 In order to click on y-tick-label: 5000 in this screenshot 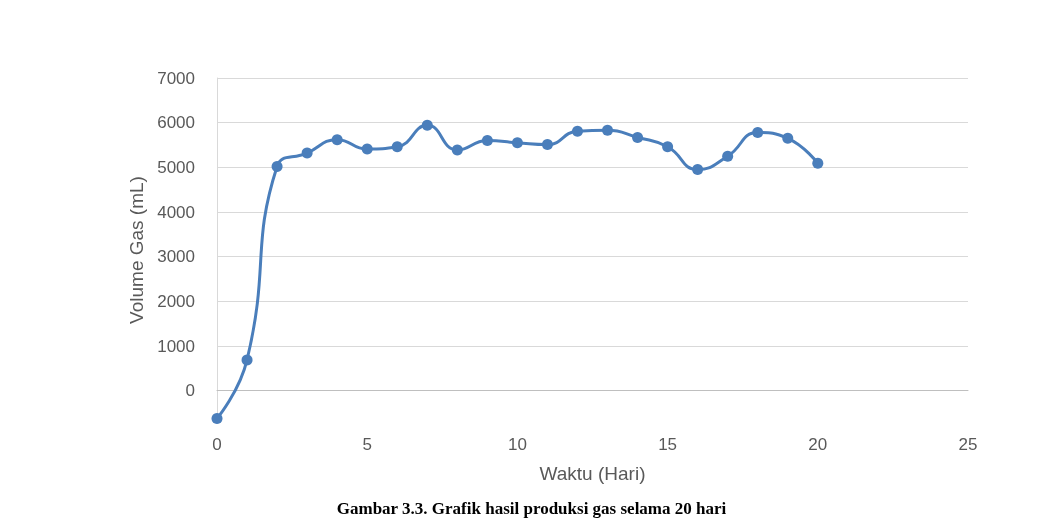, I will do `click(176, 167)`.